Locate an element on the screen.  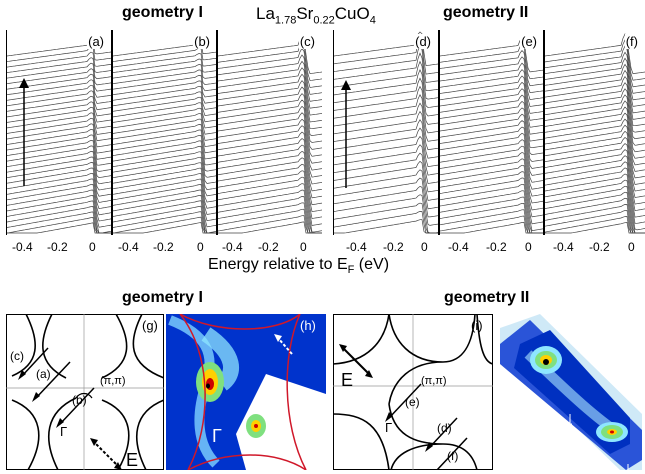
compound-sub3: 4 is located at coordinates (372, 20).